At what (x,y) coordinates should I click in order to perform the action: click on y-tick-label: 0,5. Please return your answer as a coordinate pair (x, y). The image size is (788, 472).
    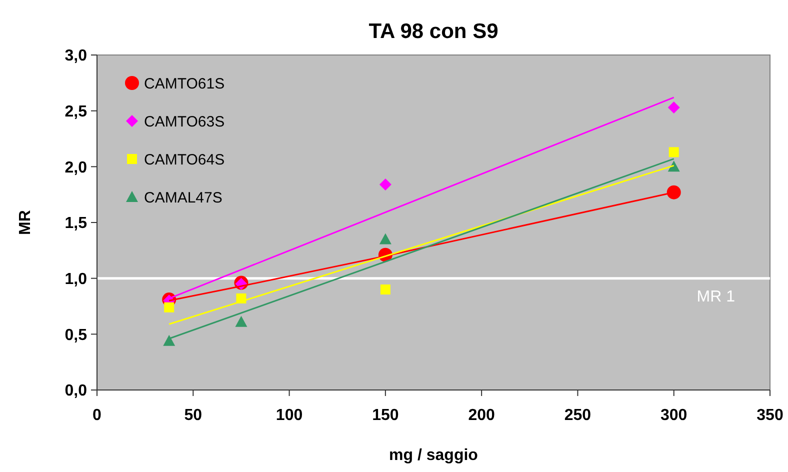
    Looking at the image, I should click on (76, 335).